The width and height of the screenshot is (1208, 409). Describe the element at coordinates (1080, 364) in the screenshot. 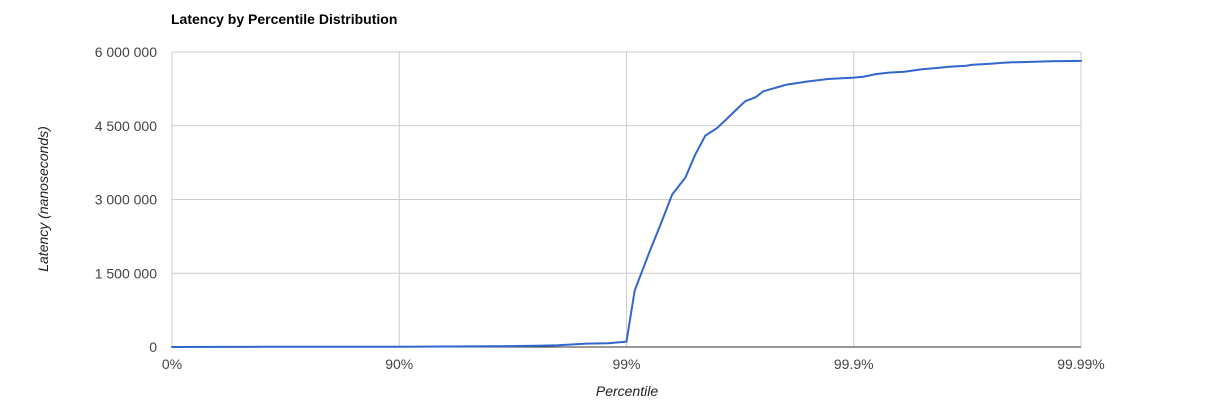

I see `x-tick-label: 99.99%` at that location.